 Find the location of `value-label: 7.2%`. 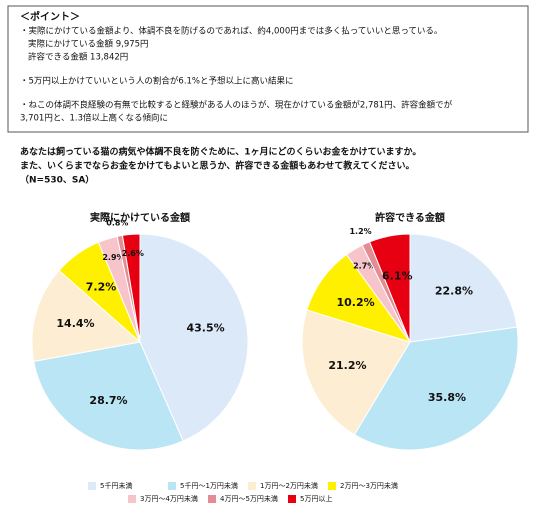

value-label: 7.2% is located at coordinates (101, 287).